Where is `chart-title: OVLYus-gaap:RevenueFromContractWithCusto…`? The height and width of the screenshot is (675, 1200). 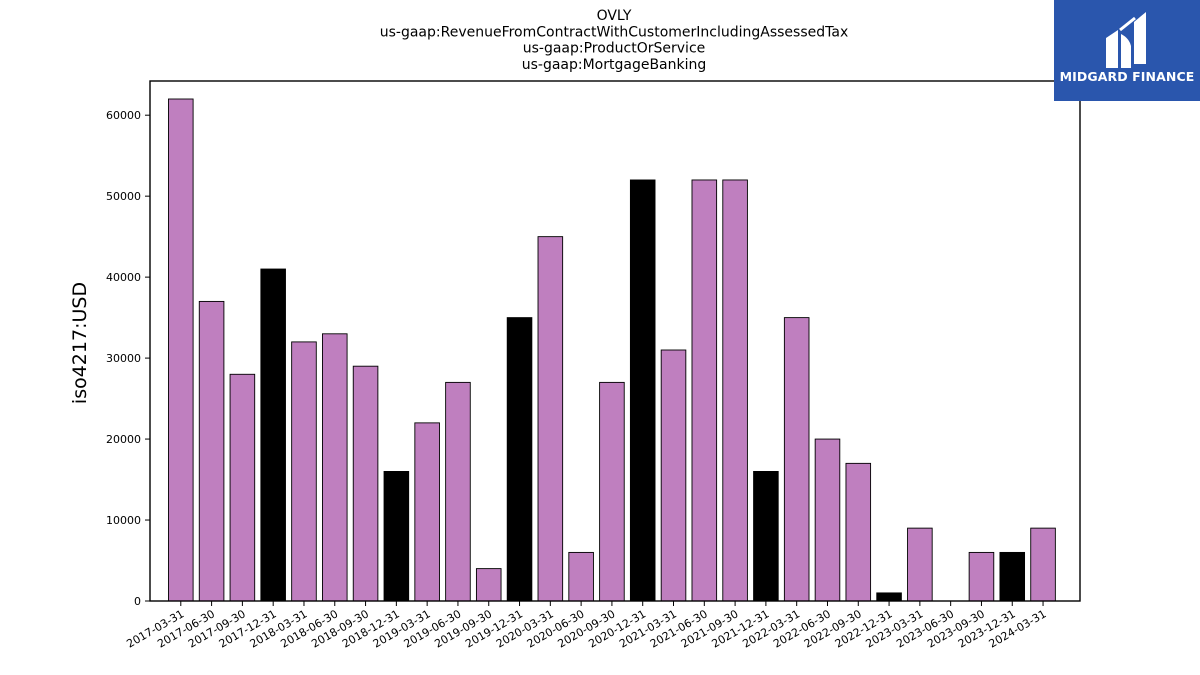
chart-title: OVLYus-gaap:RevenueFromContractWithCusto… is located at coordinates (614, 40).